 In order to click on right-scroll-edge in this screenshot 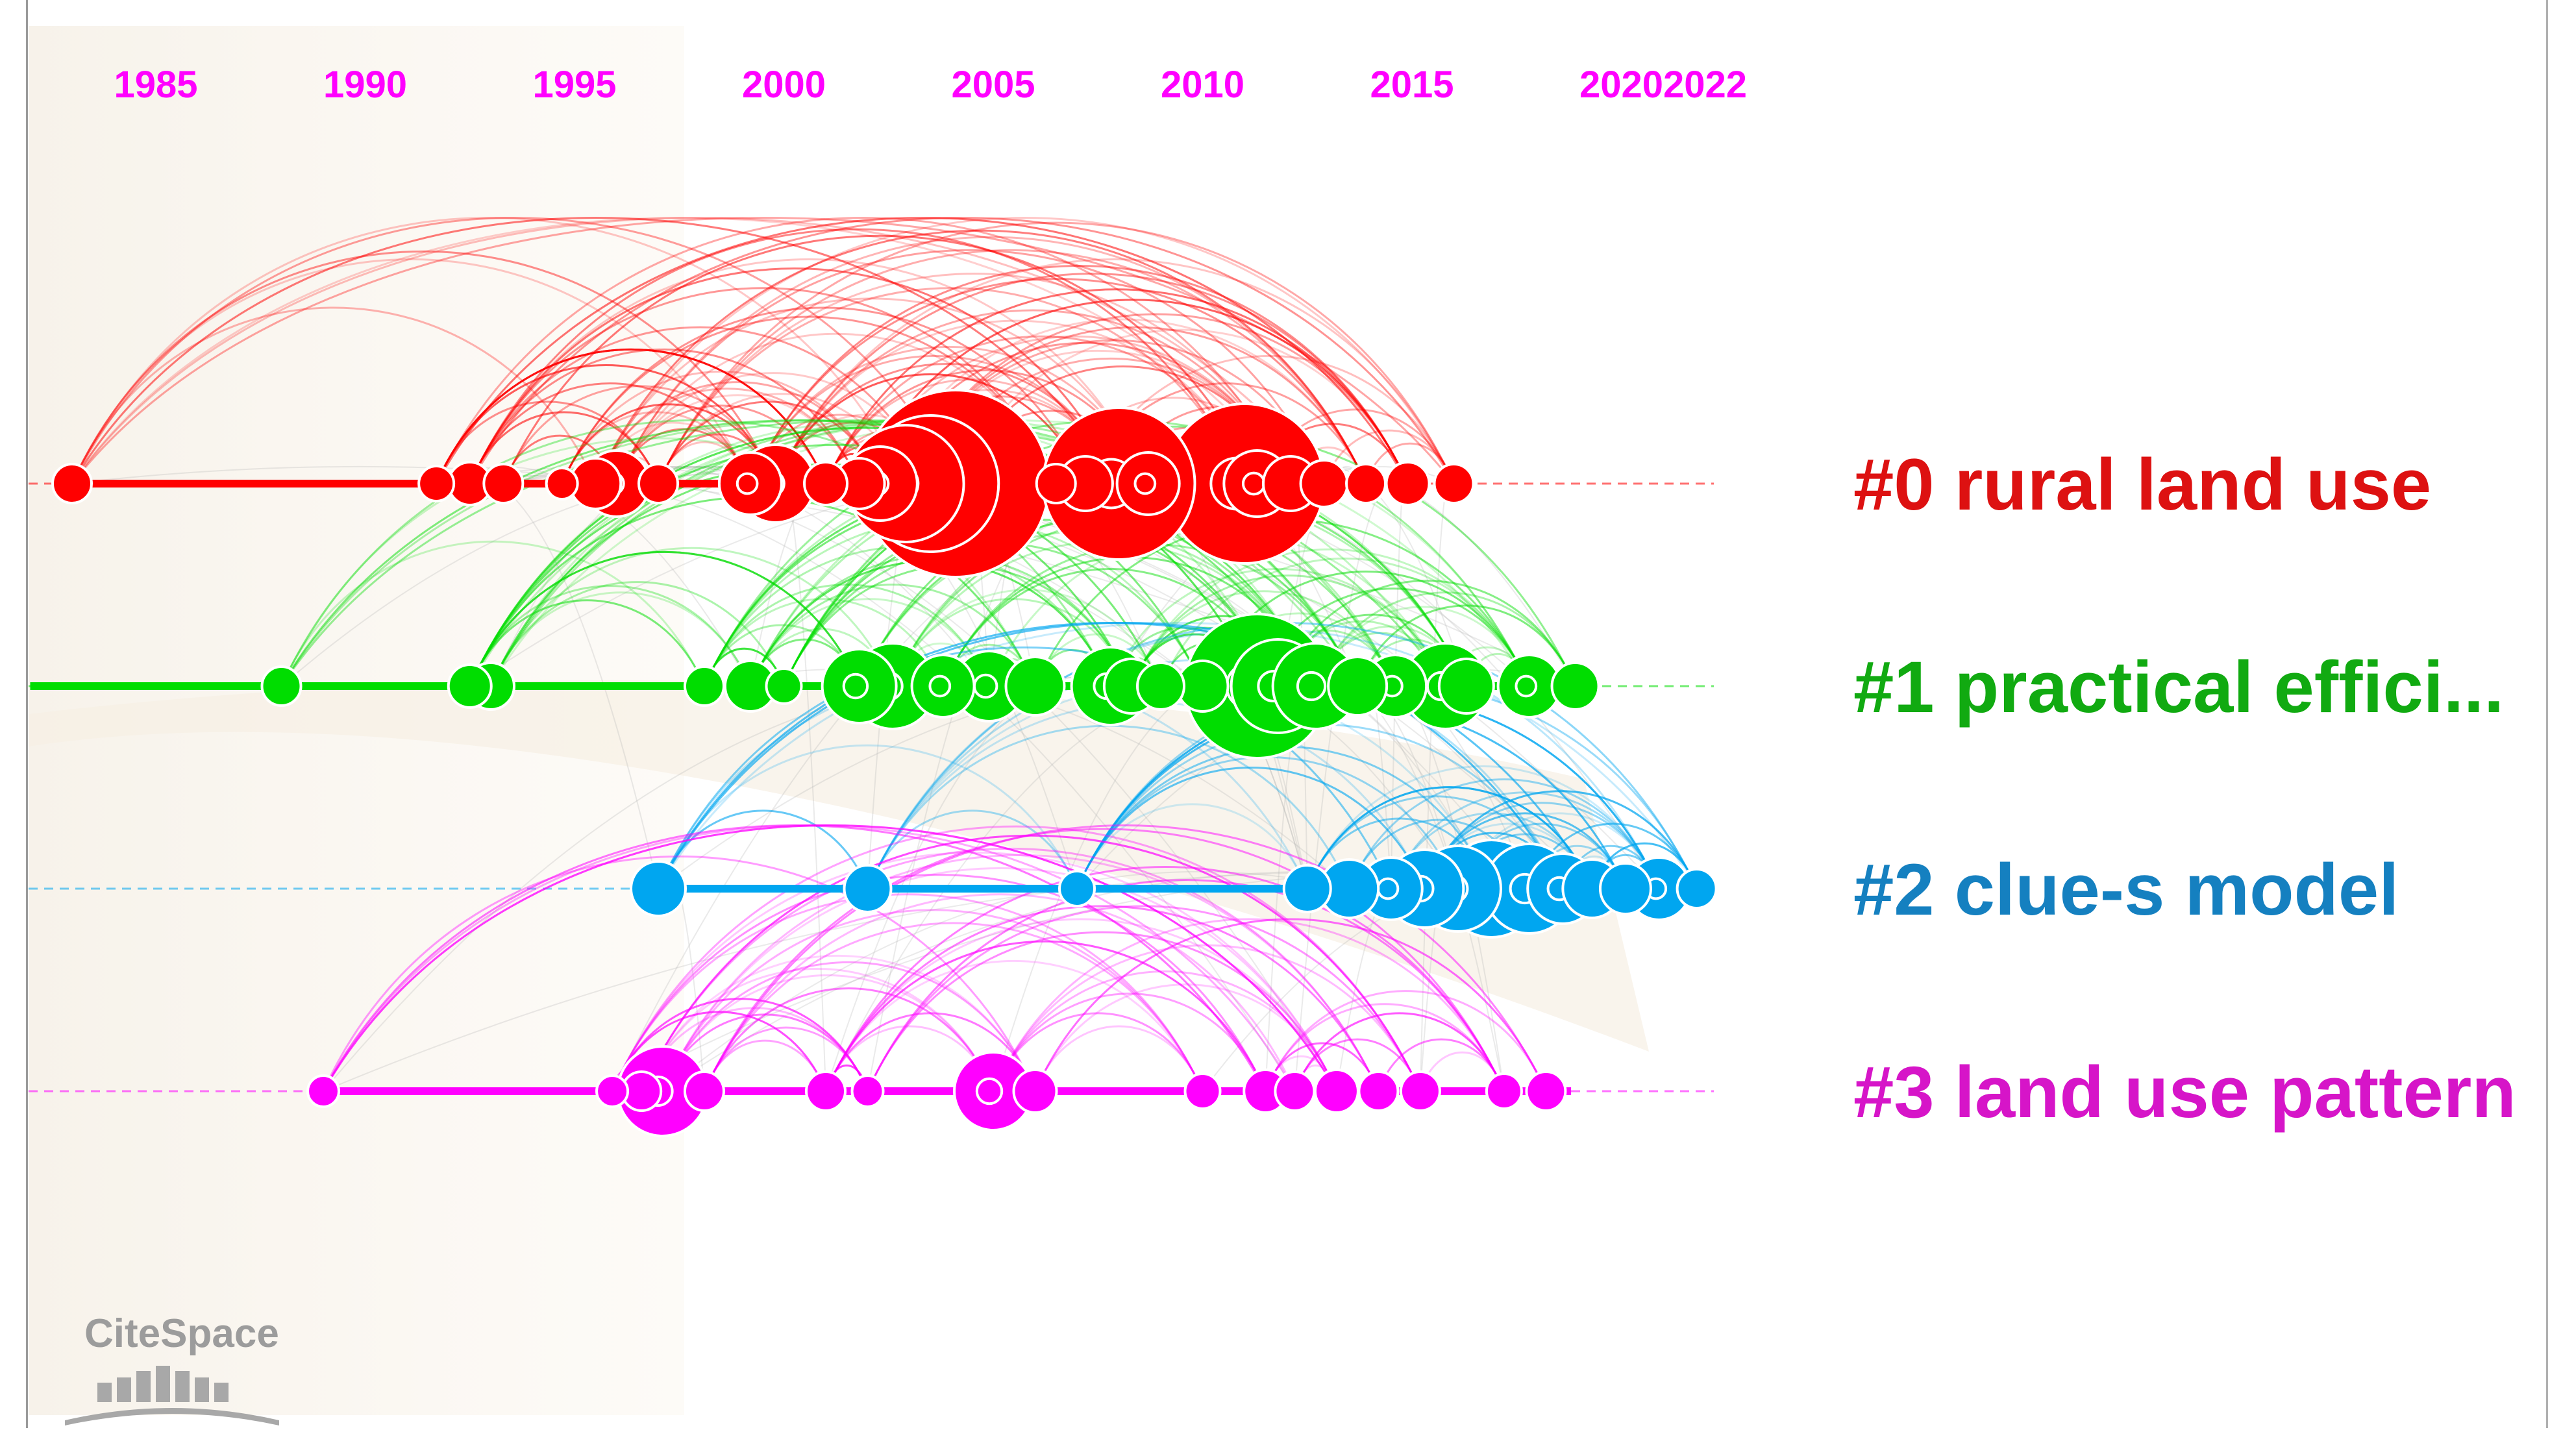, I will do `click(2547, 714)`.